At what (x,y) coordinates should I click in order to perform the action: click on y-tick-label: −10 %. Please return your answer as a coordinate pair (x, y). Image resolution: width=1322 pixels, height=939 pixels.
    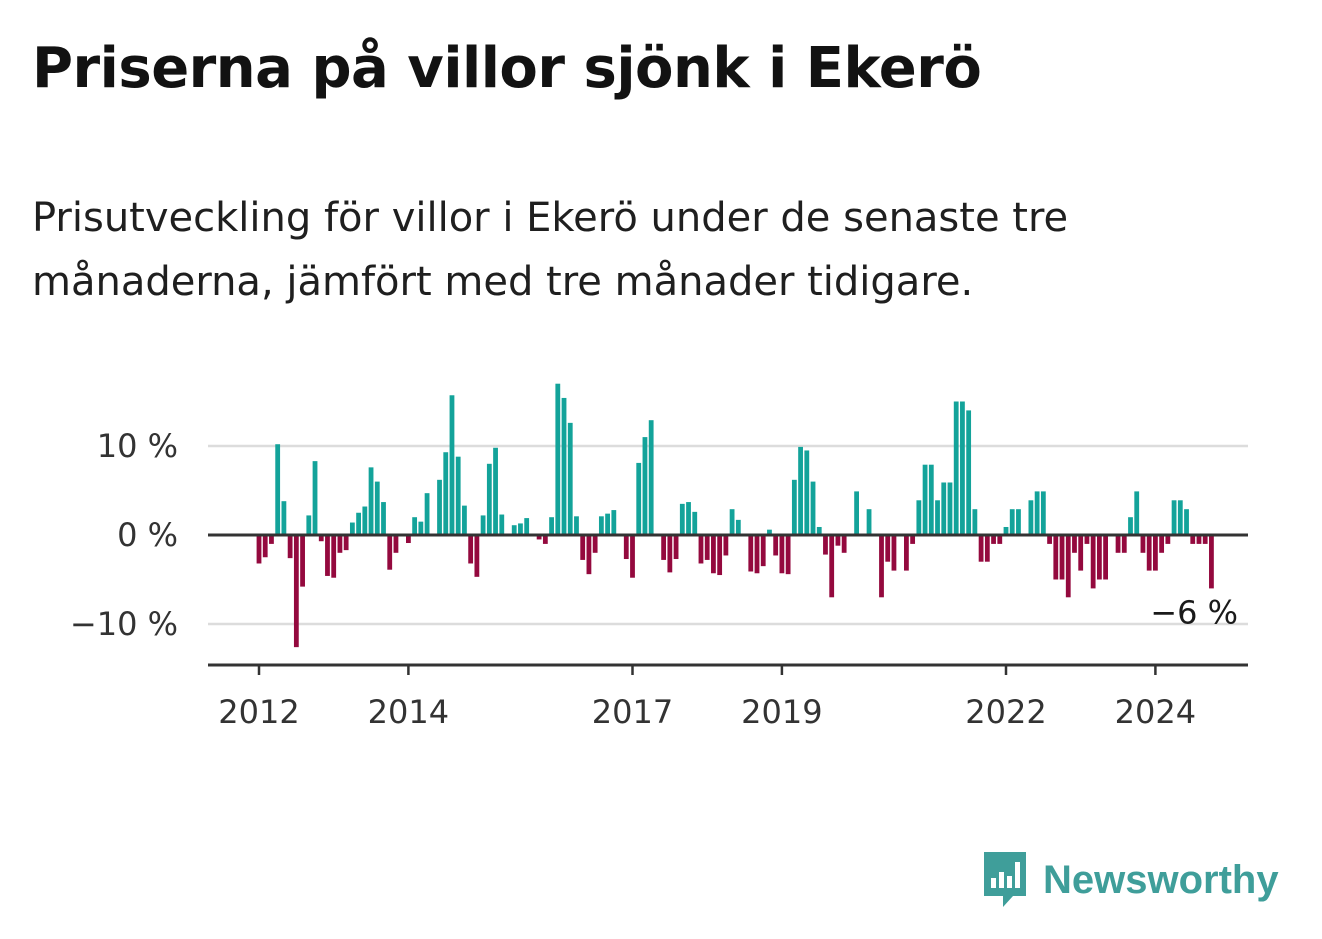
    Looking at the image, I should click on (124, 624).